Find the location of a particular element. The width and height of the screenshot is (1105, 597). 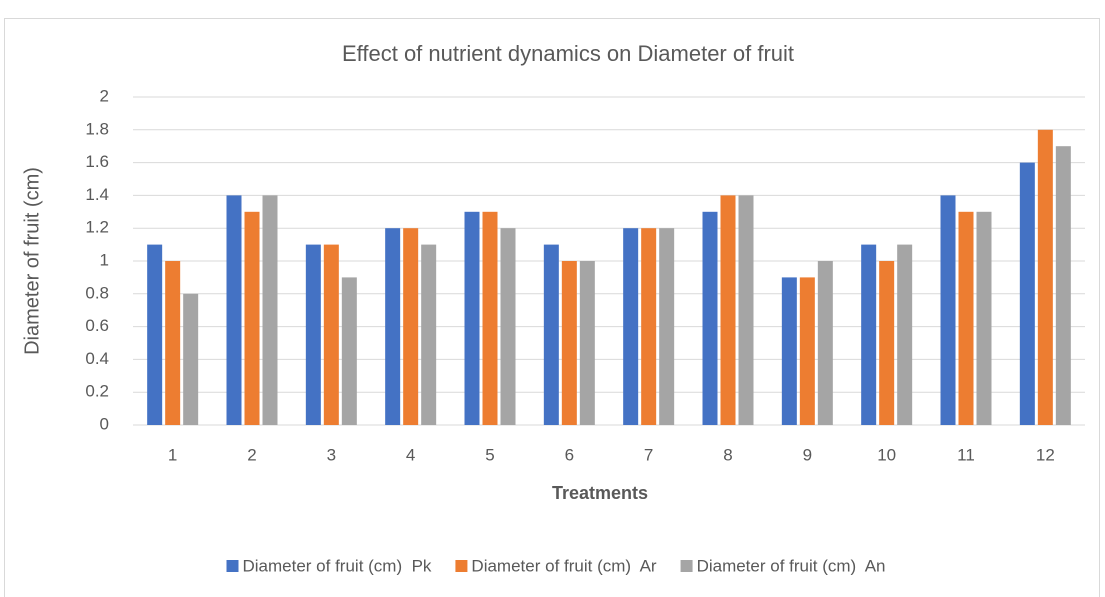

y-tick-label: 2 is located at coordinates (104, 95).